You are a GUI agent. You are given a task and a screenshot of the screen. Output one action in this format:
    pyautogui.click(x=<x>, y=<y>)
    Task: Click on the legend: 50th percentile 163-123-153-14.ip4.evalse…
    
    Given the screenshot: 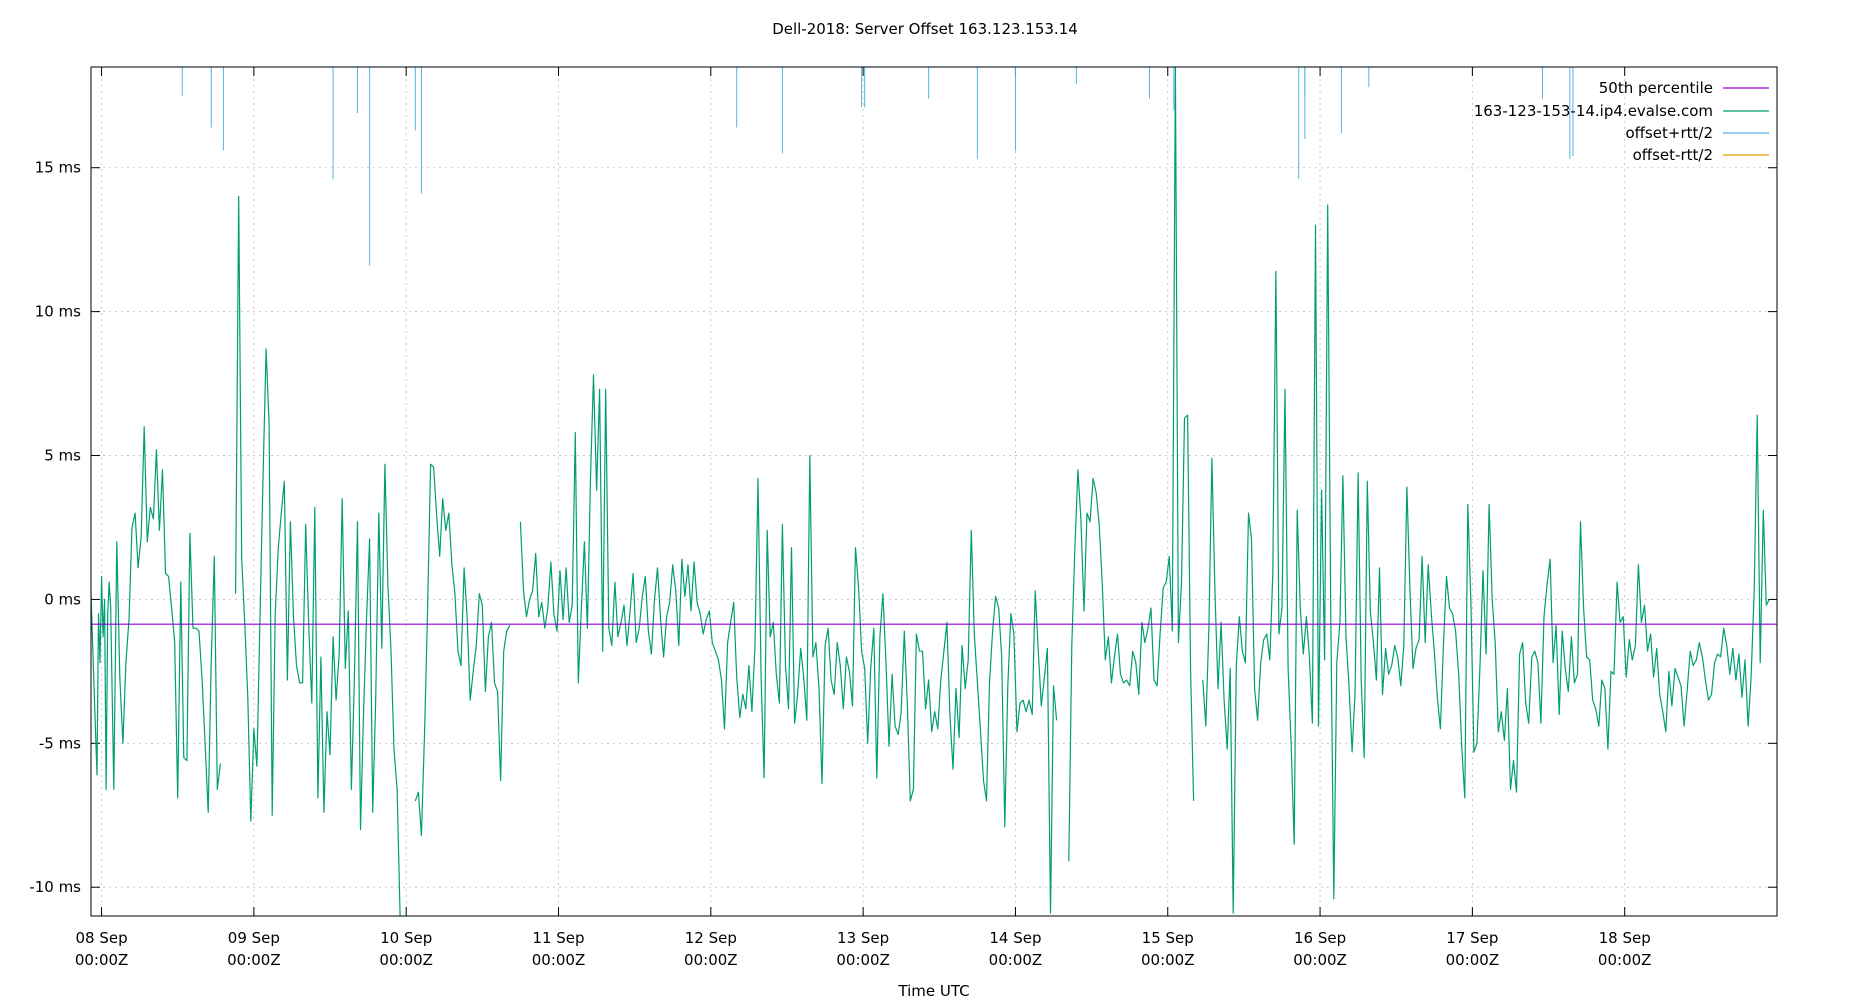 What is the action you would take?
    pyautogui.click(x=1621, y=121)
    